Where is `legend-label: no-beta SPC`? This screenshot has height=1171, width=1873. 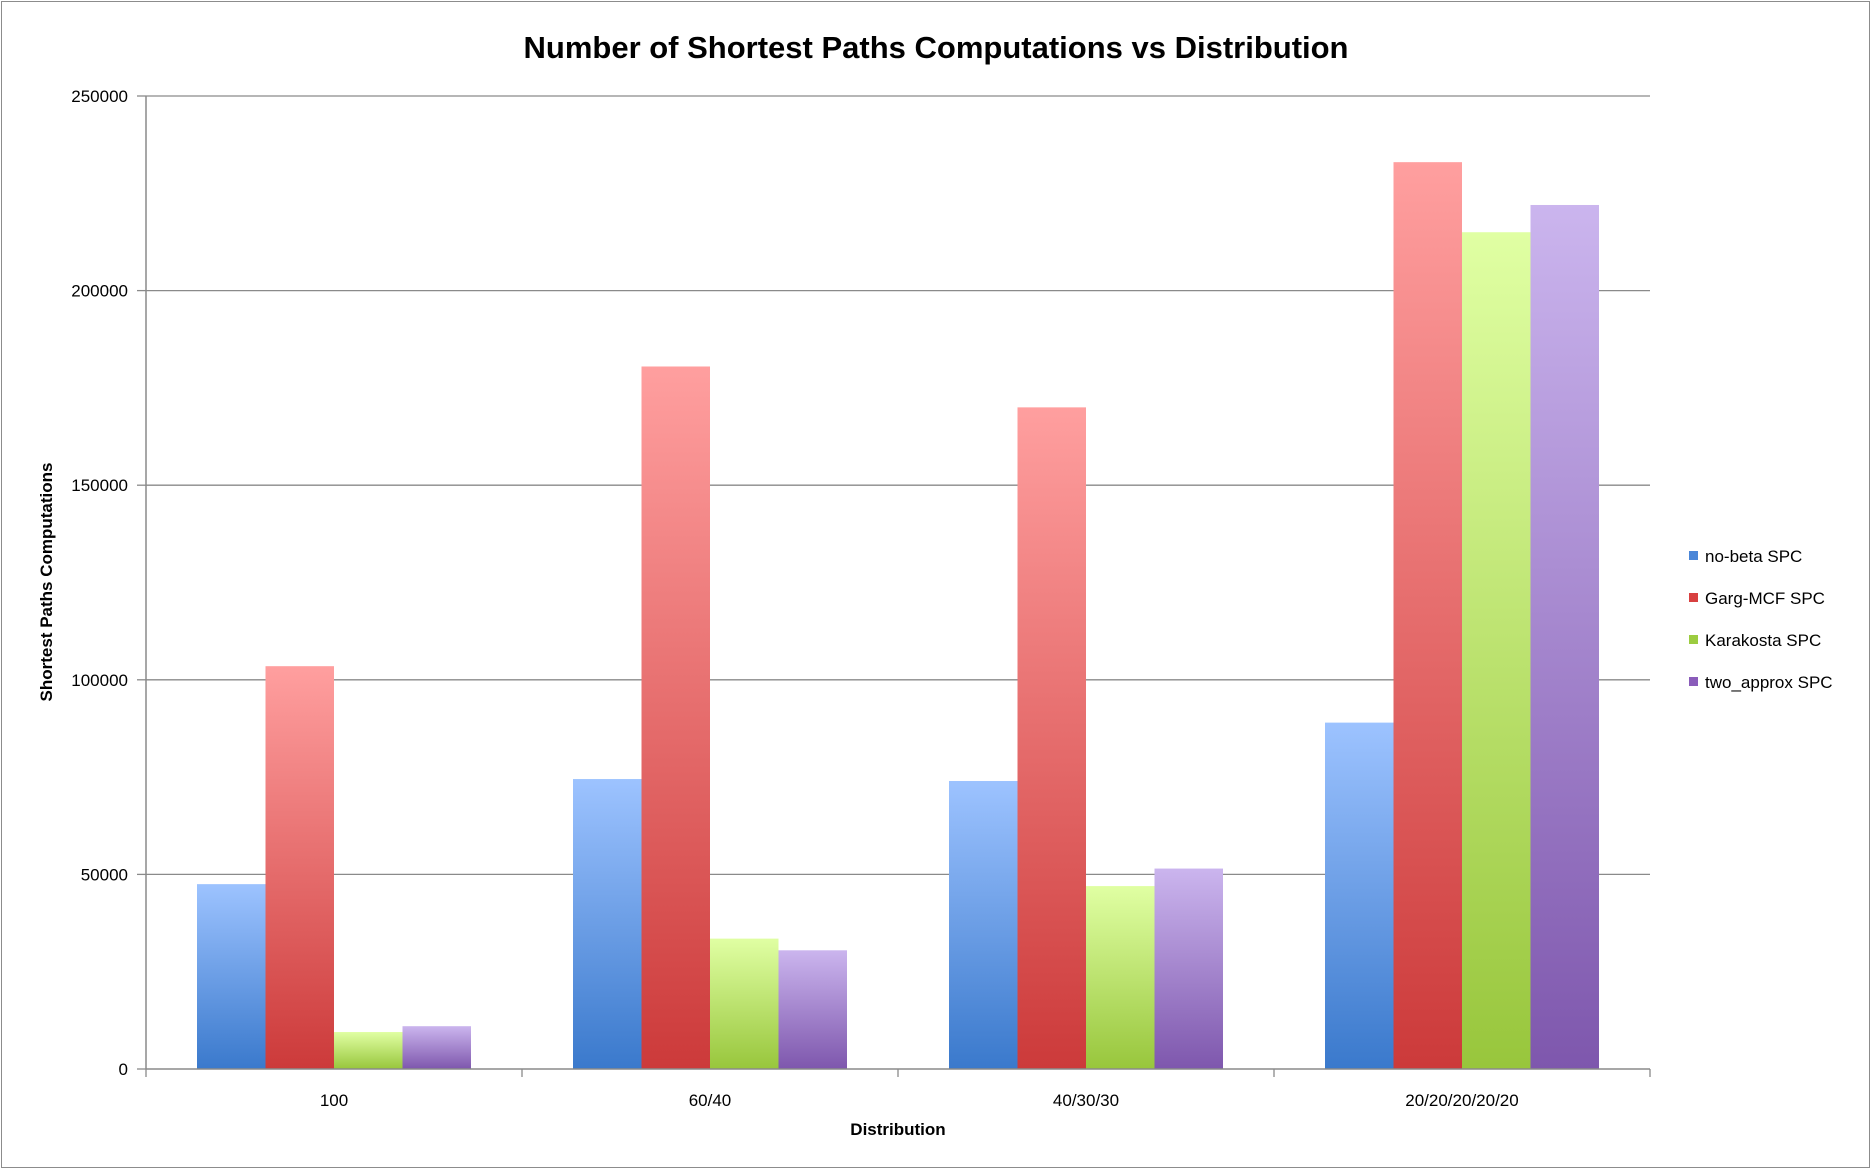
legend-label: no-beta SPC is located at coordinates (1753, 556).